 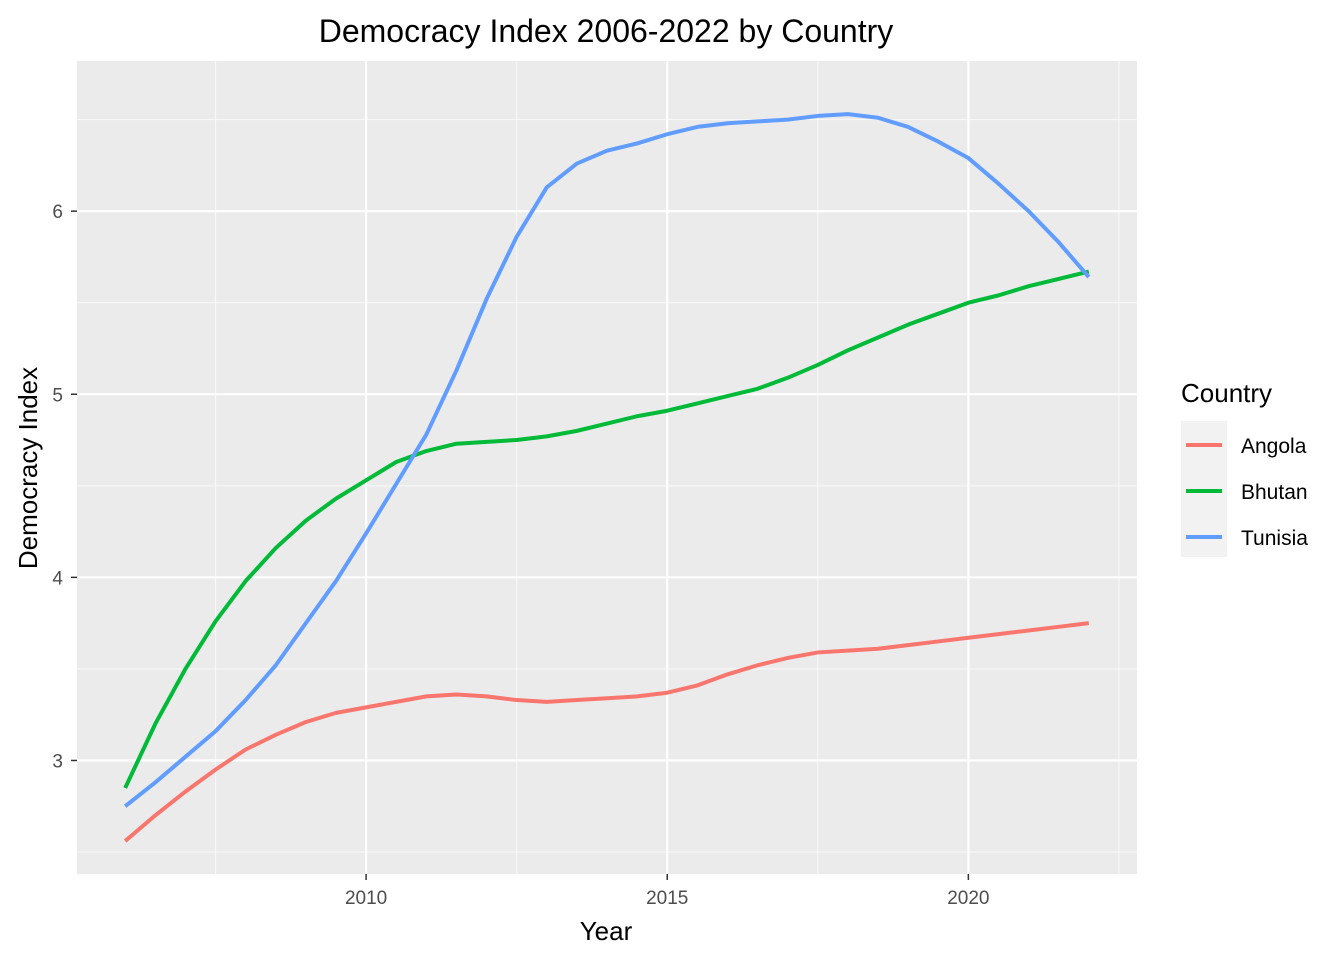 What do you see at coordinates (57, 761) in the screenshot?
I see `y-tick-label: 3` at bounding box center [57, 761].